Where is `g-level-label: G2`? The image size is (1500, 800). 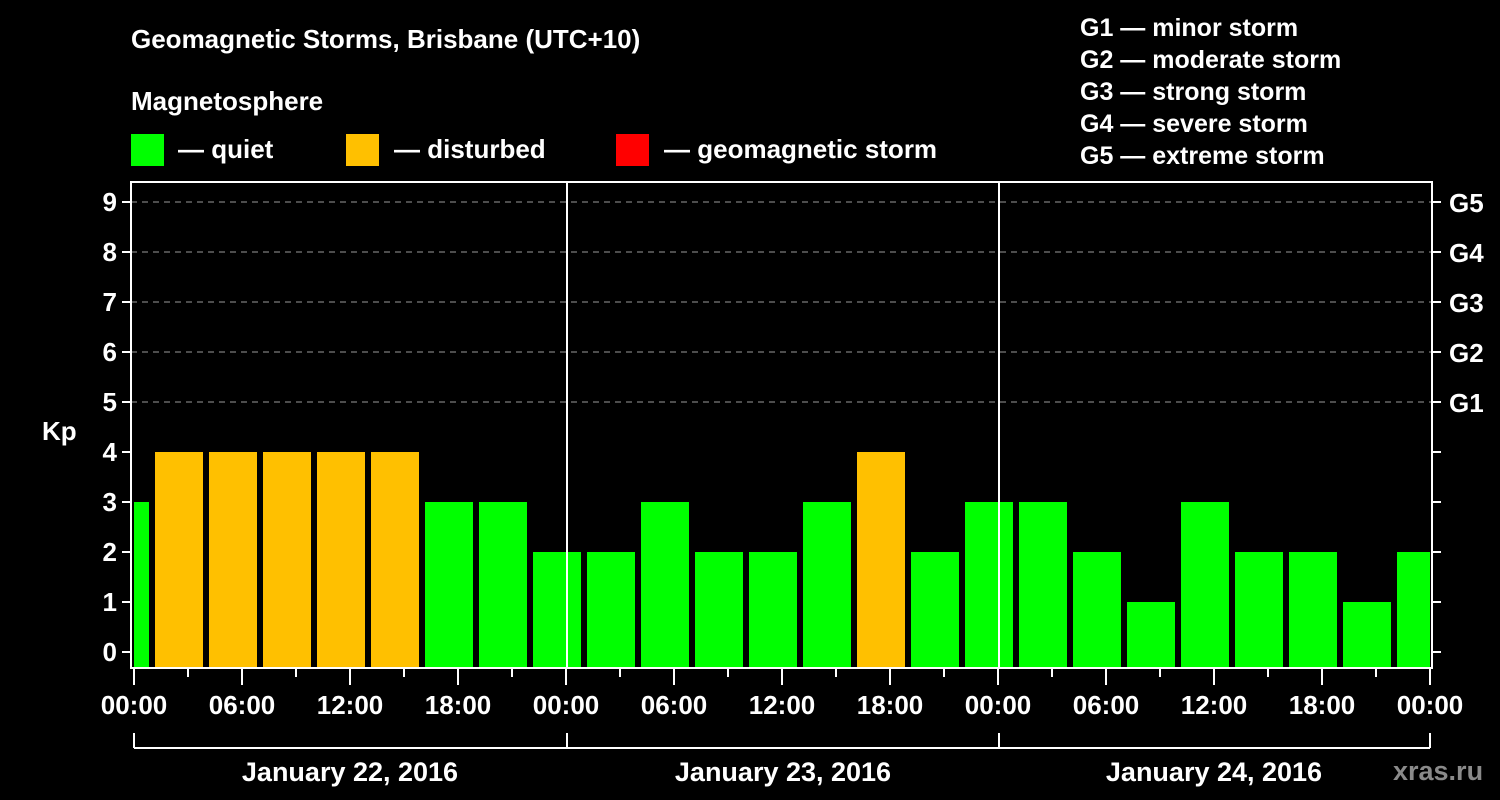 g-level-label: G2 is located at coordinates (1466, 353).